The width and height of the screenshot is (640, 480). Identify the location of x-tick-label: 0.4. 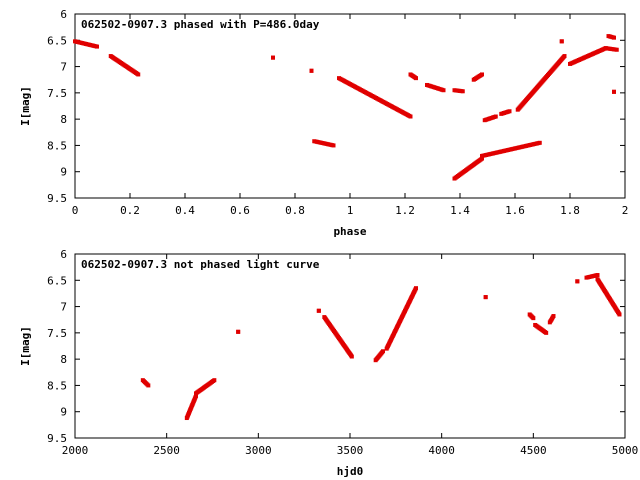
(185, 210).